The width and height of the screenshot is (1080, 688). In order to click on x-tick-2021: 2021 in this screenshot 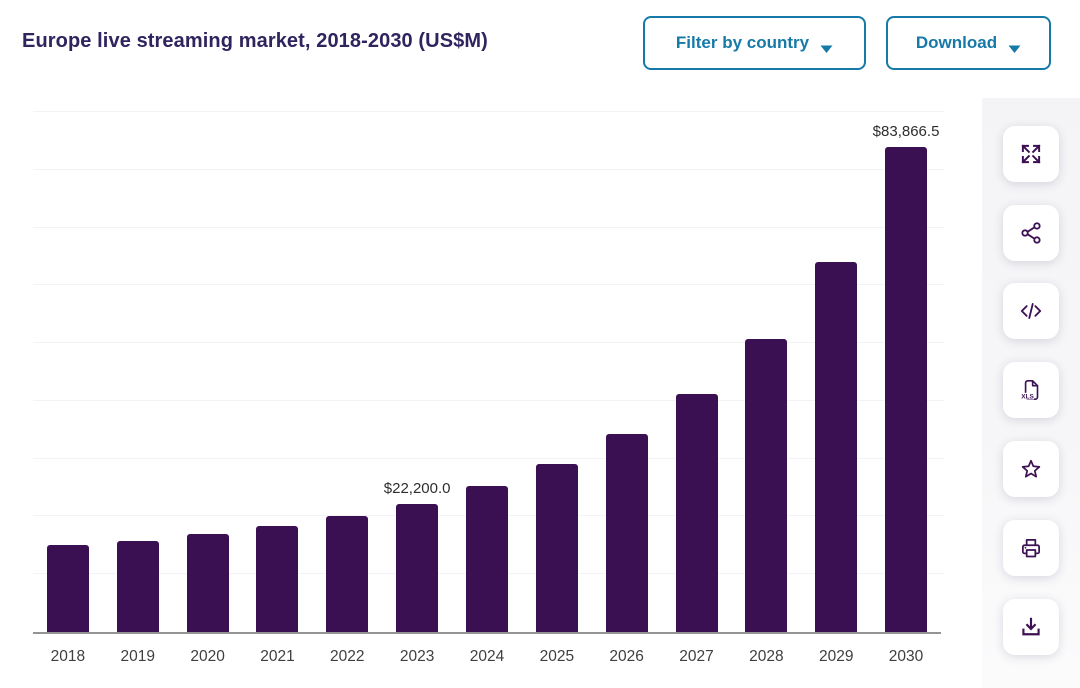, I will do `click(277, 656)`.